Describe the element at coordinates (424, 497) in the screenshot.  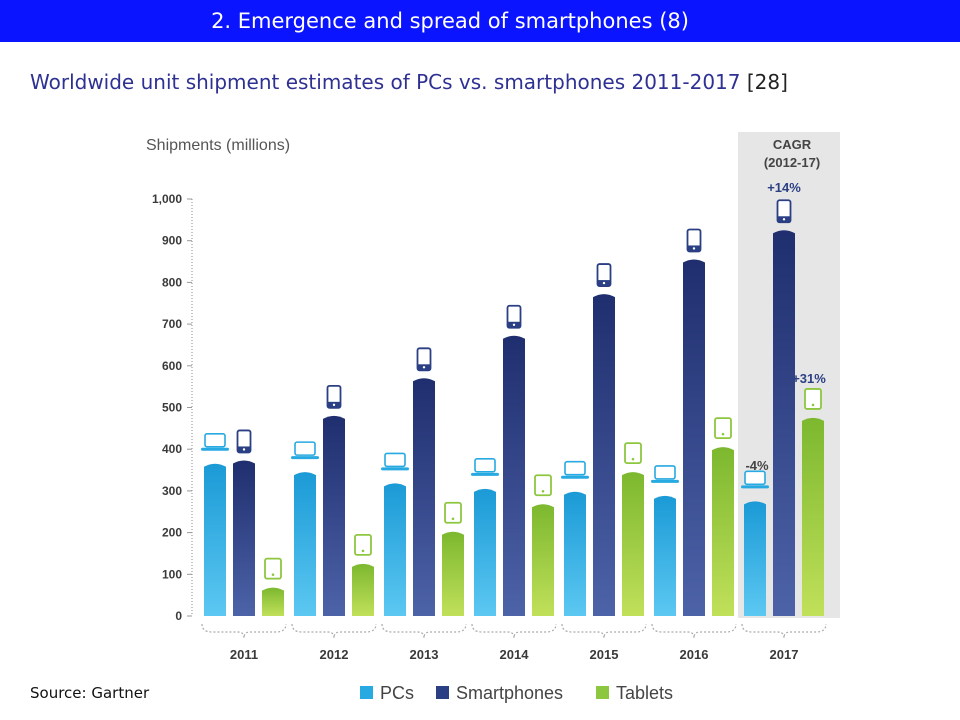
I see `bar-smartphones-2013` at that location.